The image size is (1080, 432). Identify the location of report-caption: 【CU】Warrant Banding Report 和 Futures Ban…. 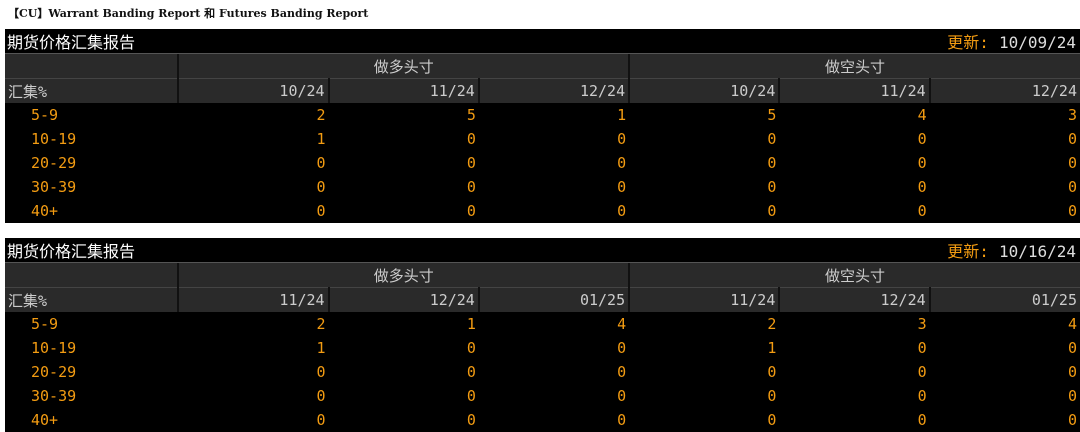
(188, 13).